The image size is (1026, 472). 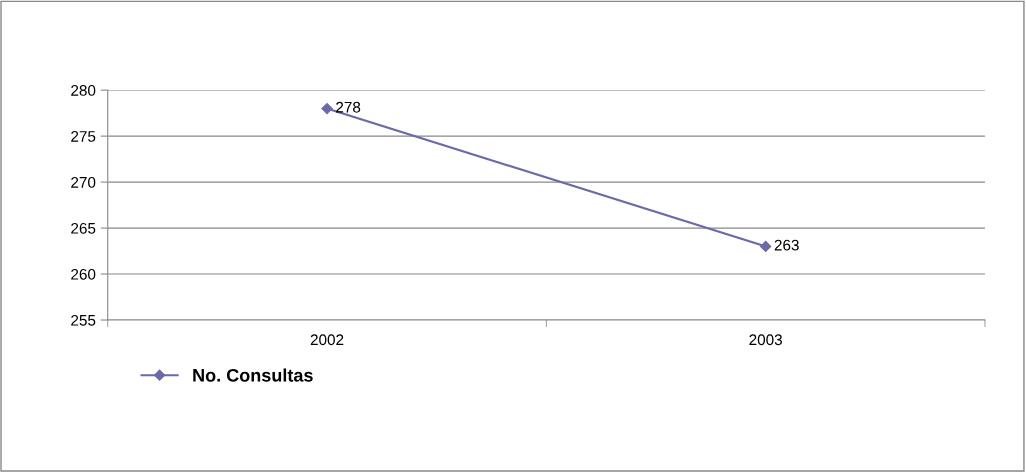 What do you see at coordinates (765, 340) in the screenshot?
I see `x-tick-label: 2003` at bounding box center [765, 340].